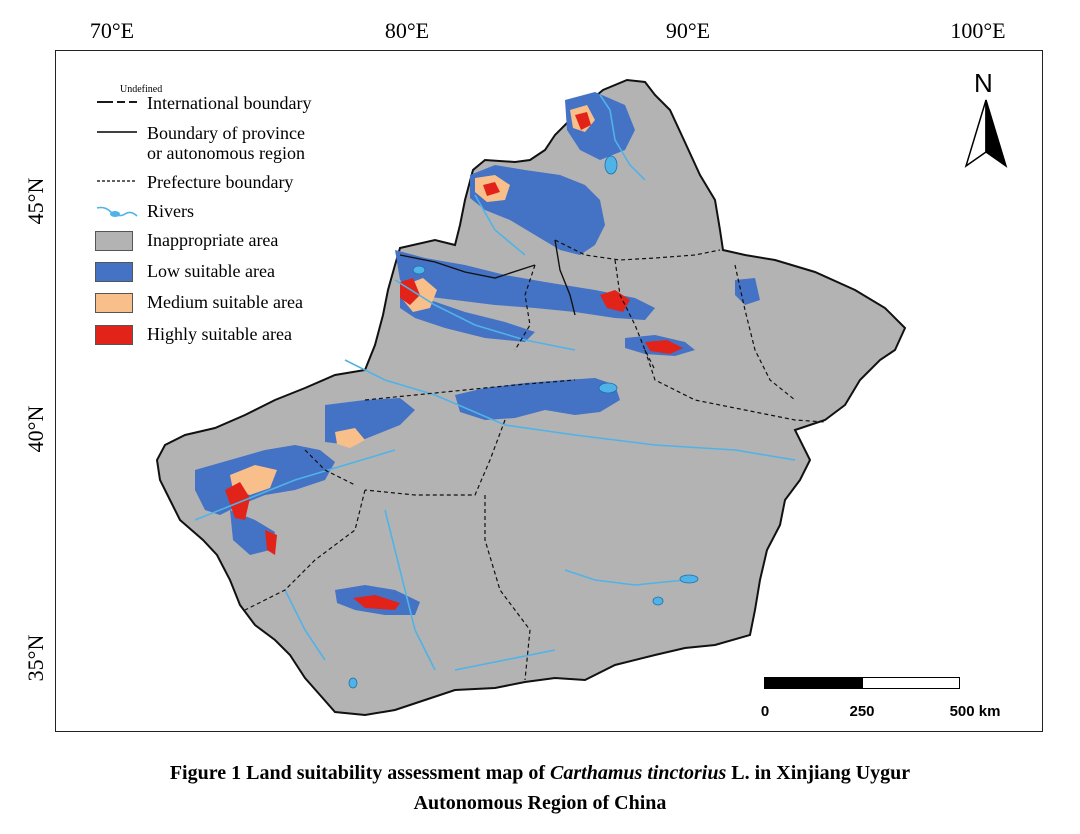 The width and height of the screenshot is (1080, 834). I want to click on lat-label-45: 45°N, so click(35, 201).